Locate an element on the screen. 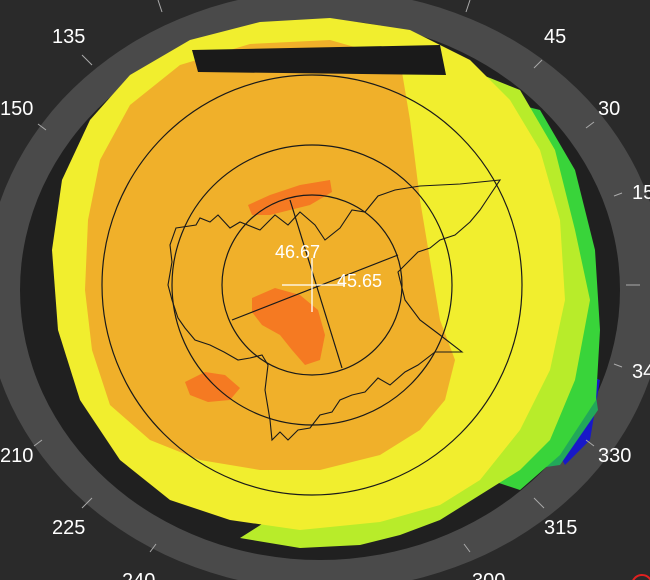 This screenshot has width=650, height=580. ring-3mm is located at coordinates (312, 285).